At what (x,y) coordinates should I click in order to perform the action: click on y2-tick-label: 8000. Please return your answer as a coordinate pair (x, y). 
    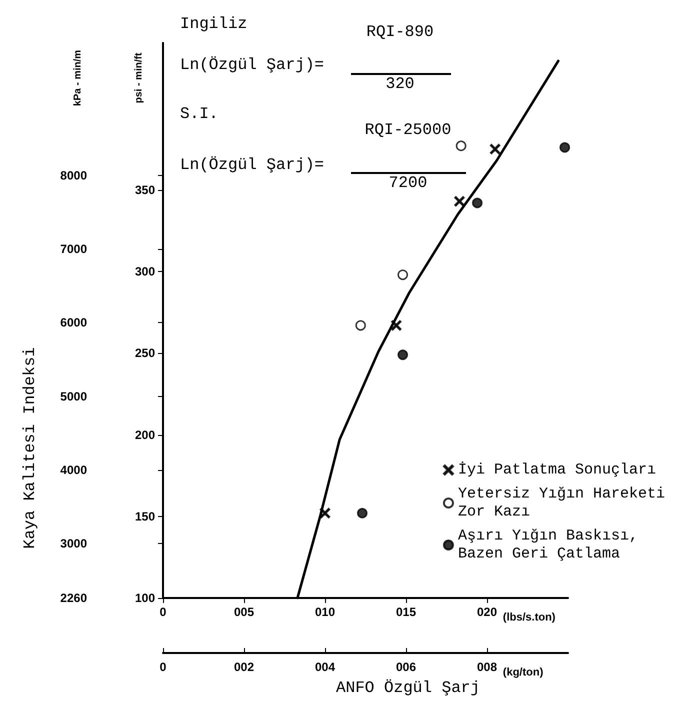
    Looking at the image, I should click on (74, 175).